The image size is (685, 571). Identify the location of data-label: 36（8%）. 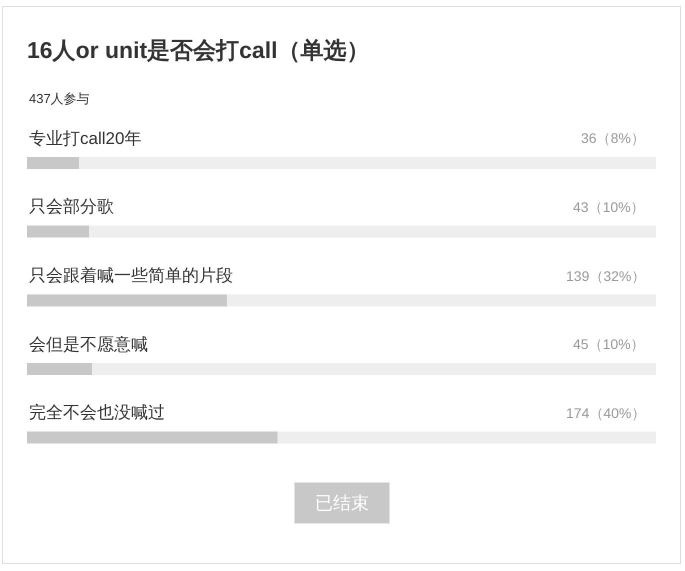
(613, 138).